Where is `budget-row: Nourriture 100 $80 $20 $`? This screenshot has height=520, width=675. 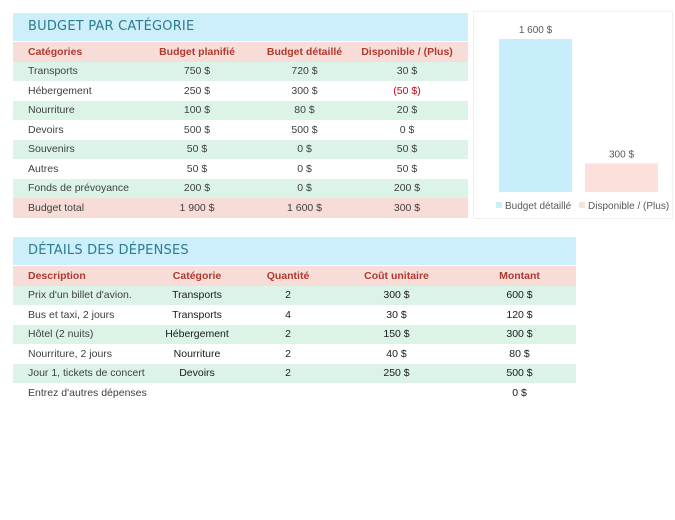
budget-row: Nourriture 100 $80 $20 $ is located at coordinates (240, 110).